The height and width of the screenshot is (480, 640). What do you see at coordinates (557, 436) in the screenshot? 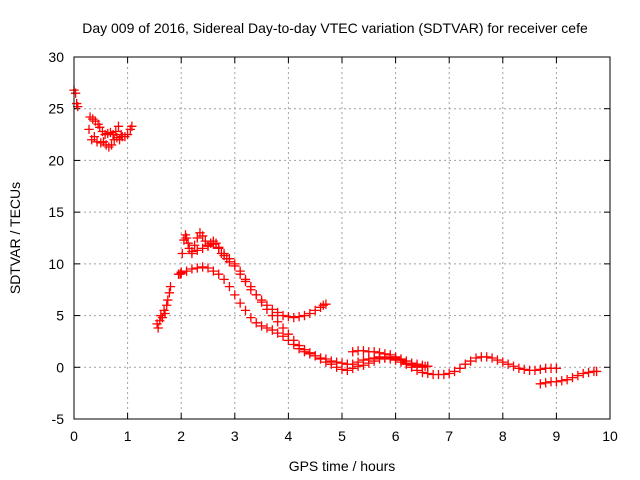
I see `x-tick-label: 9` at bounding box center [557, 436].